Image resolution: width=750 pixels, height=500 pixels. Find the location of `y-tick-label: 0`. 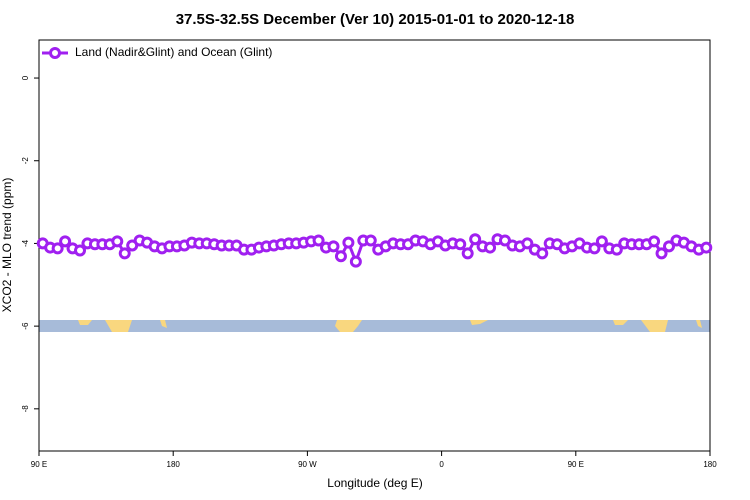

y-tick-label: 0 is located at coordinates (25, 77).